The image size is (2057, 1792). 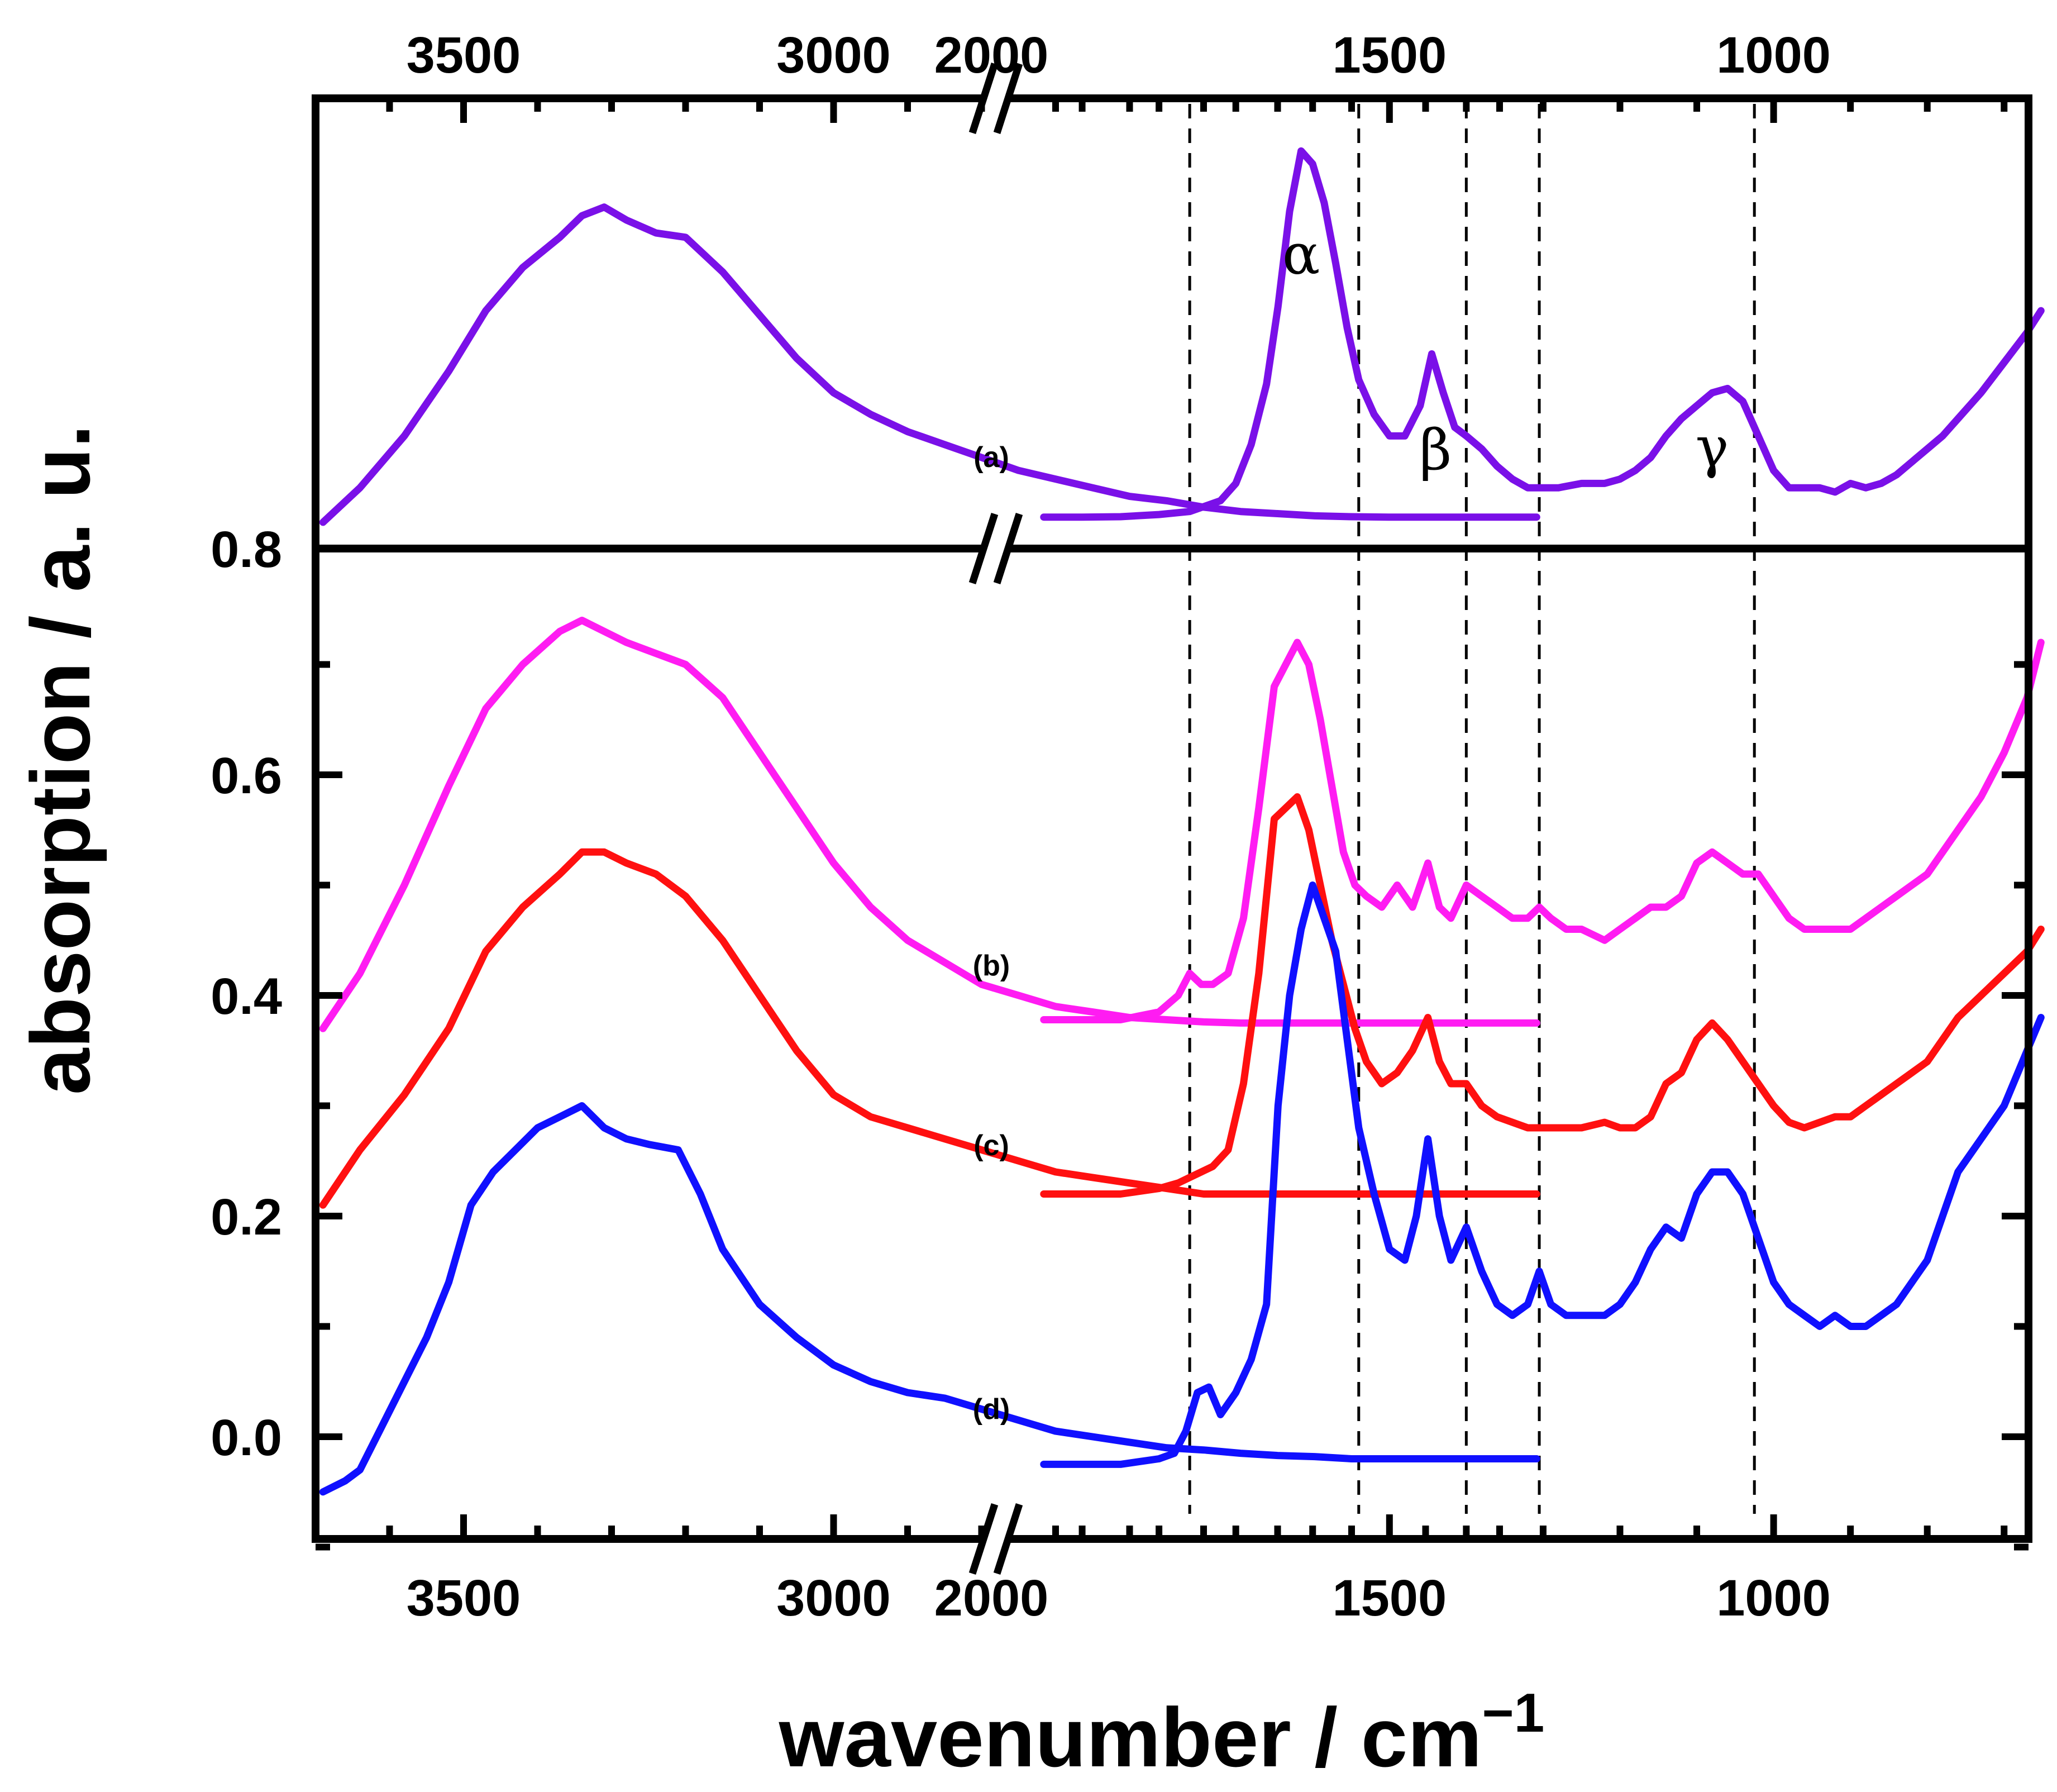 I want to click on x-tick-label-bottom-3000: 3000, so click(x=833, y=1598).